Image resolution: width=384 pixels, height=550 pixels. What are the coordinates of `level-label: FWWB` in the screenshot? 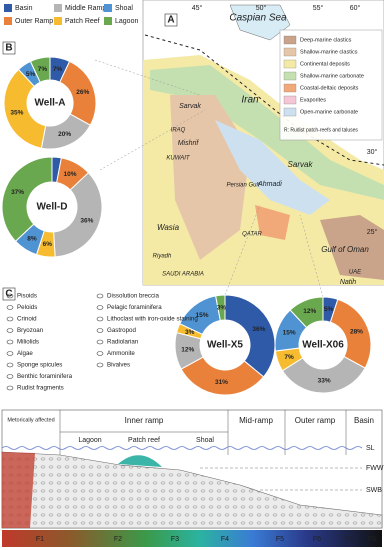 It's located at (375, 468).